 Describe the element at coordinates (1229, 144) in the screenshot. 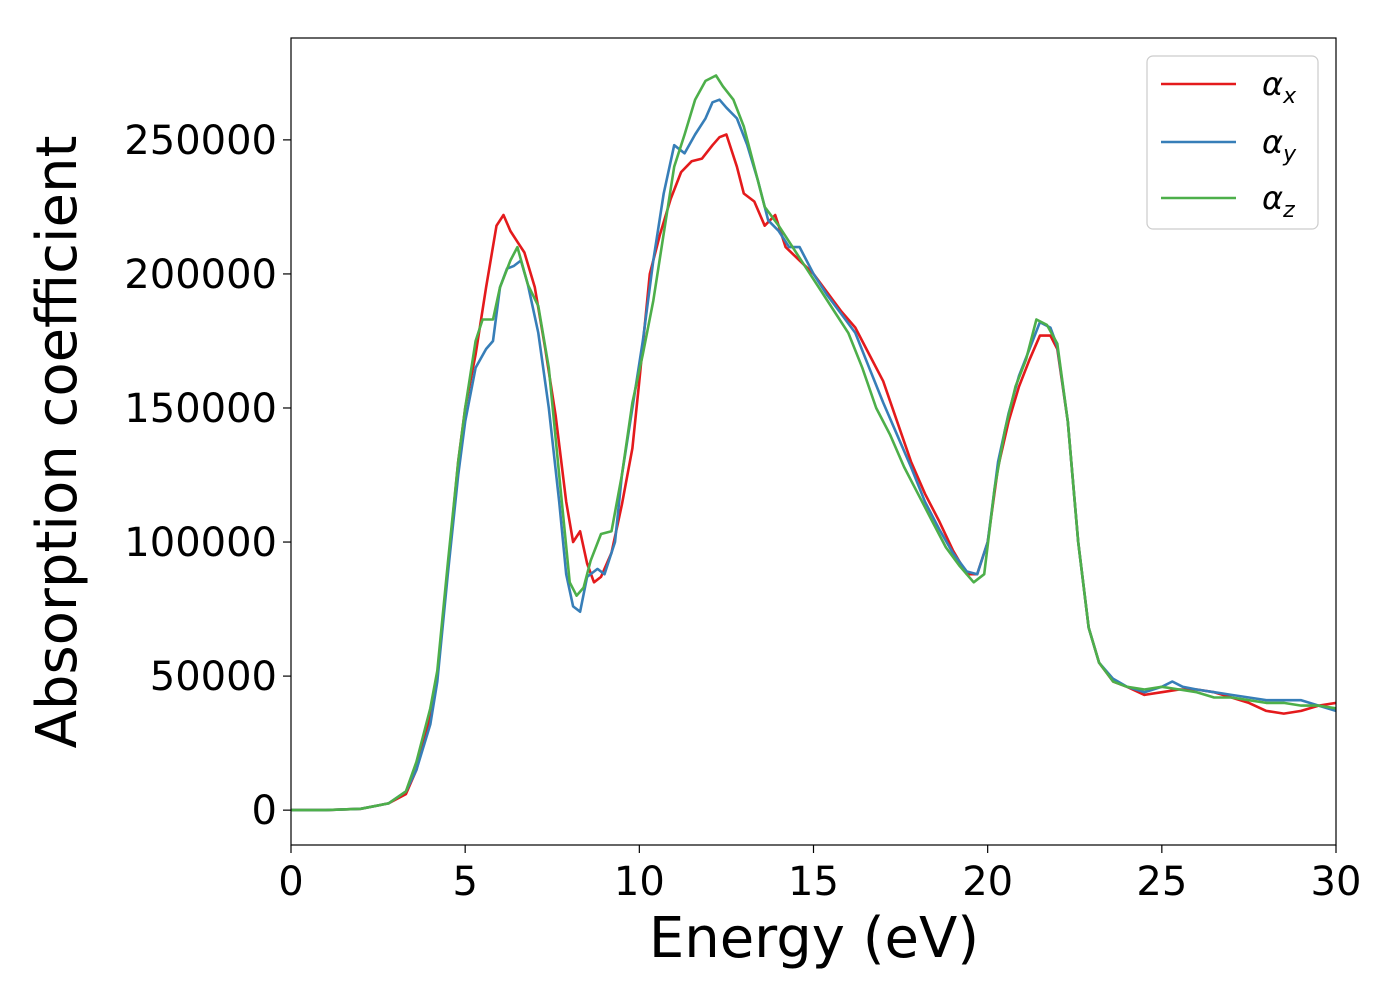

I see `legend-items: αx αy αz` at that location.